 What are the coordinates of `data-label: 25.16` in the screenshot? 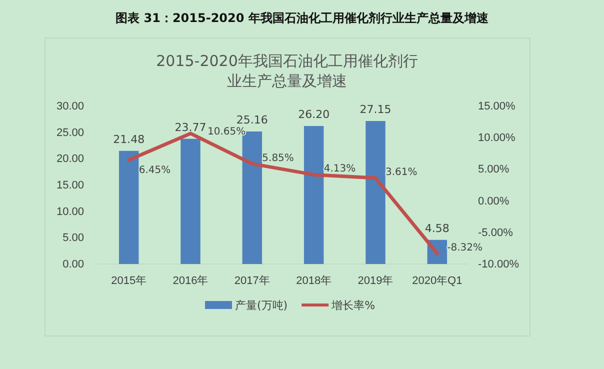 It's located at (252, 119).